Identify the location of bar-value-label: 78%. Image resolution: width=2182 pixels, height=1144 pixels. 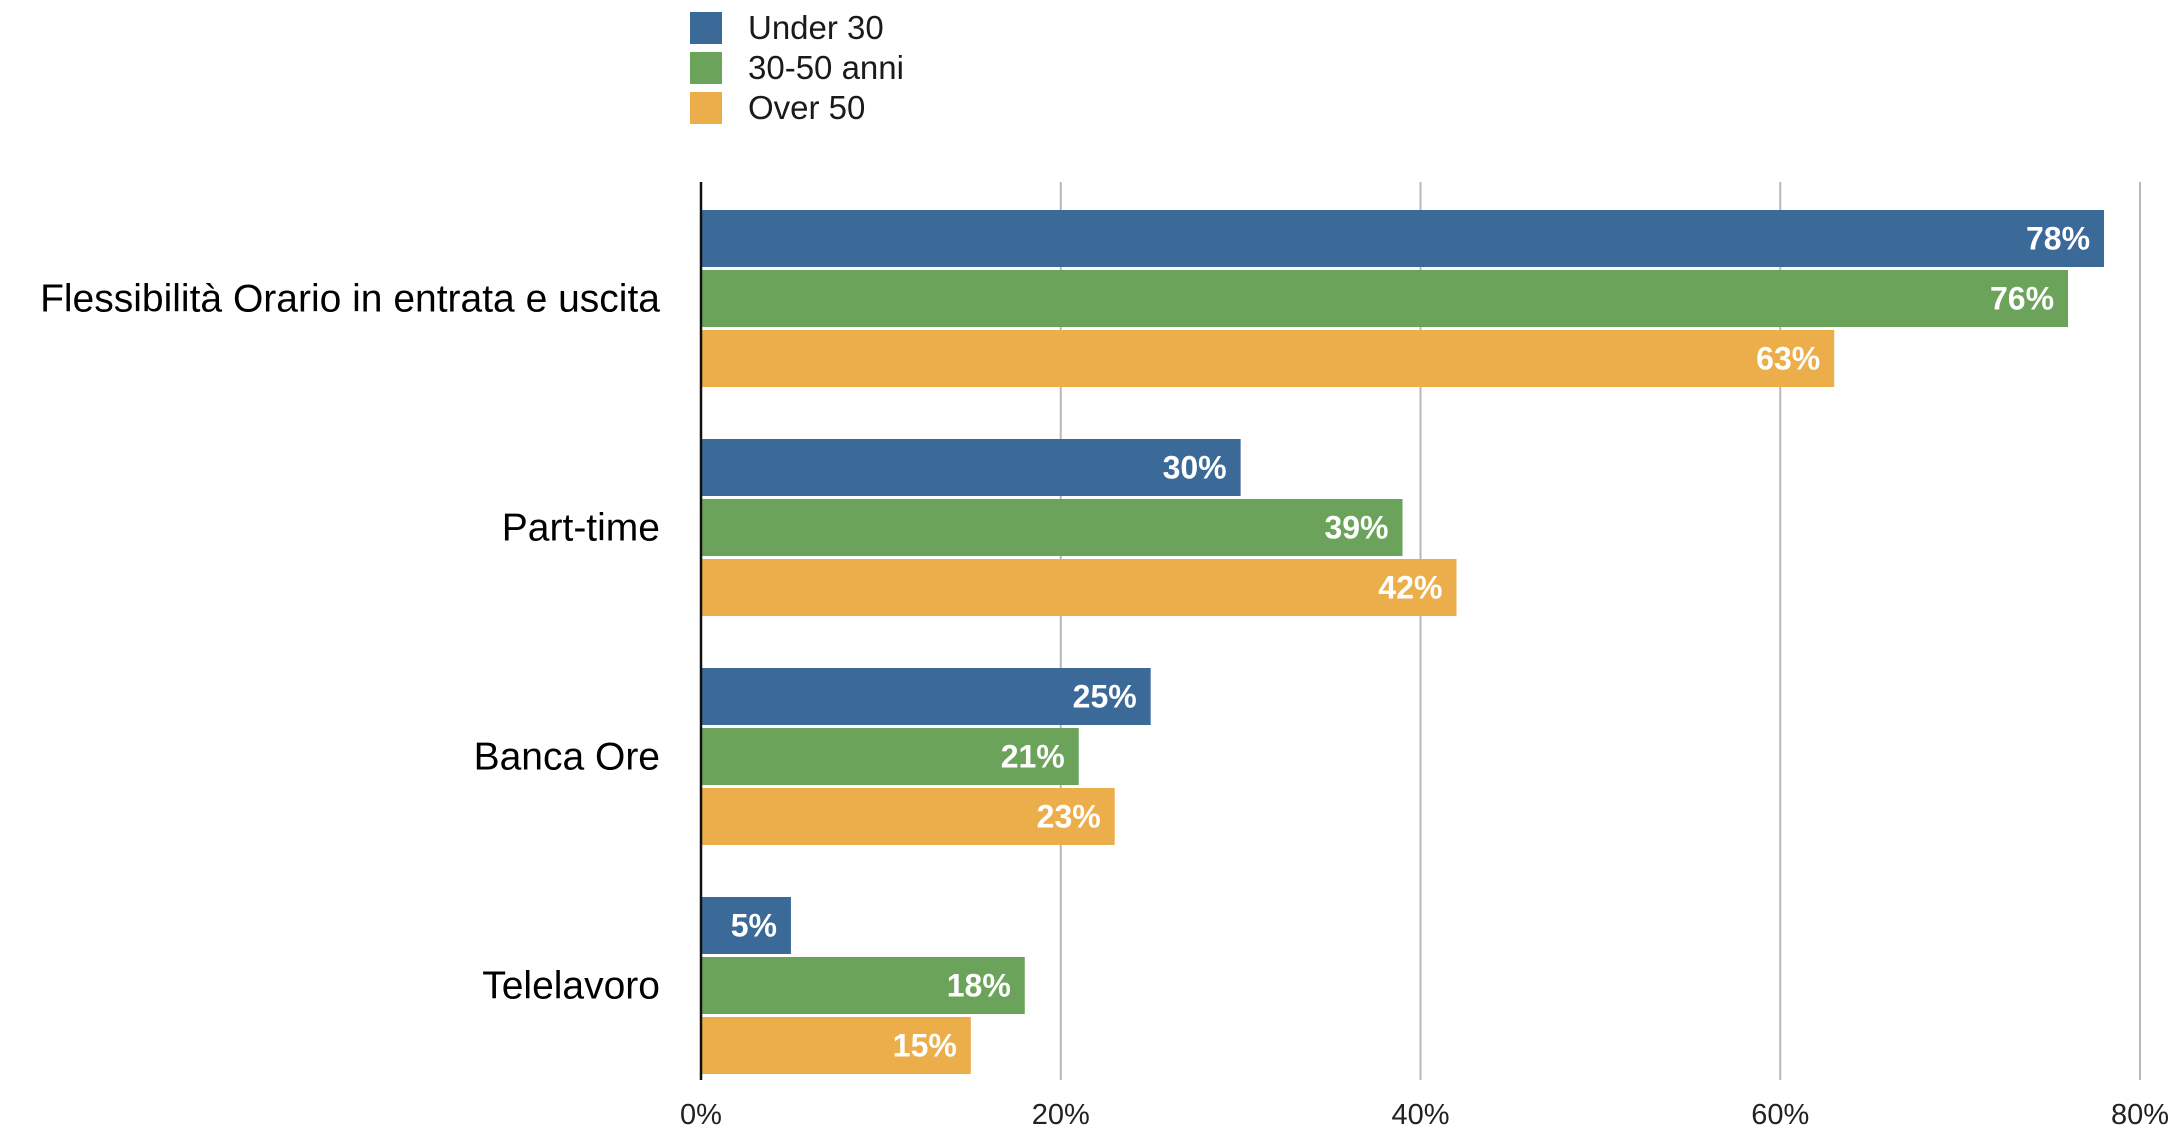
(2058, 239).